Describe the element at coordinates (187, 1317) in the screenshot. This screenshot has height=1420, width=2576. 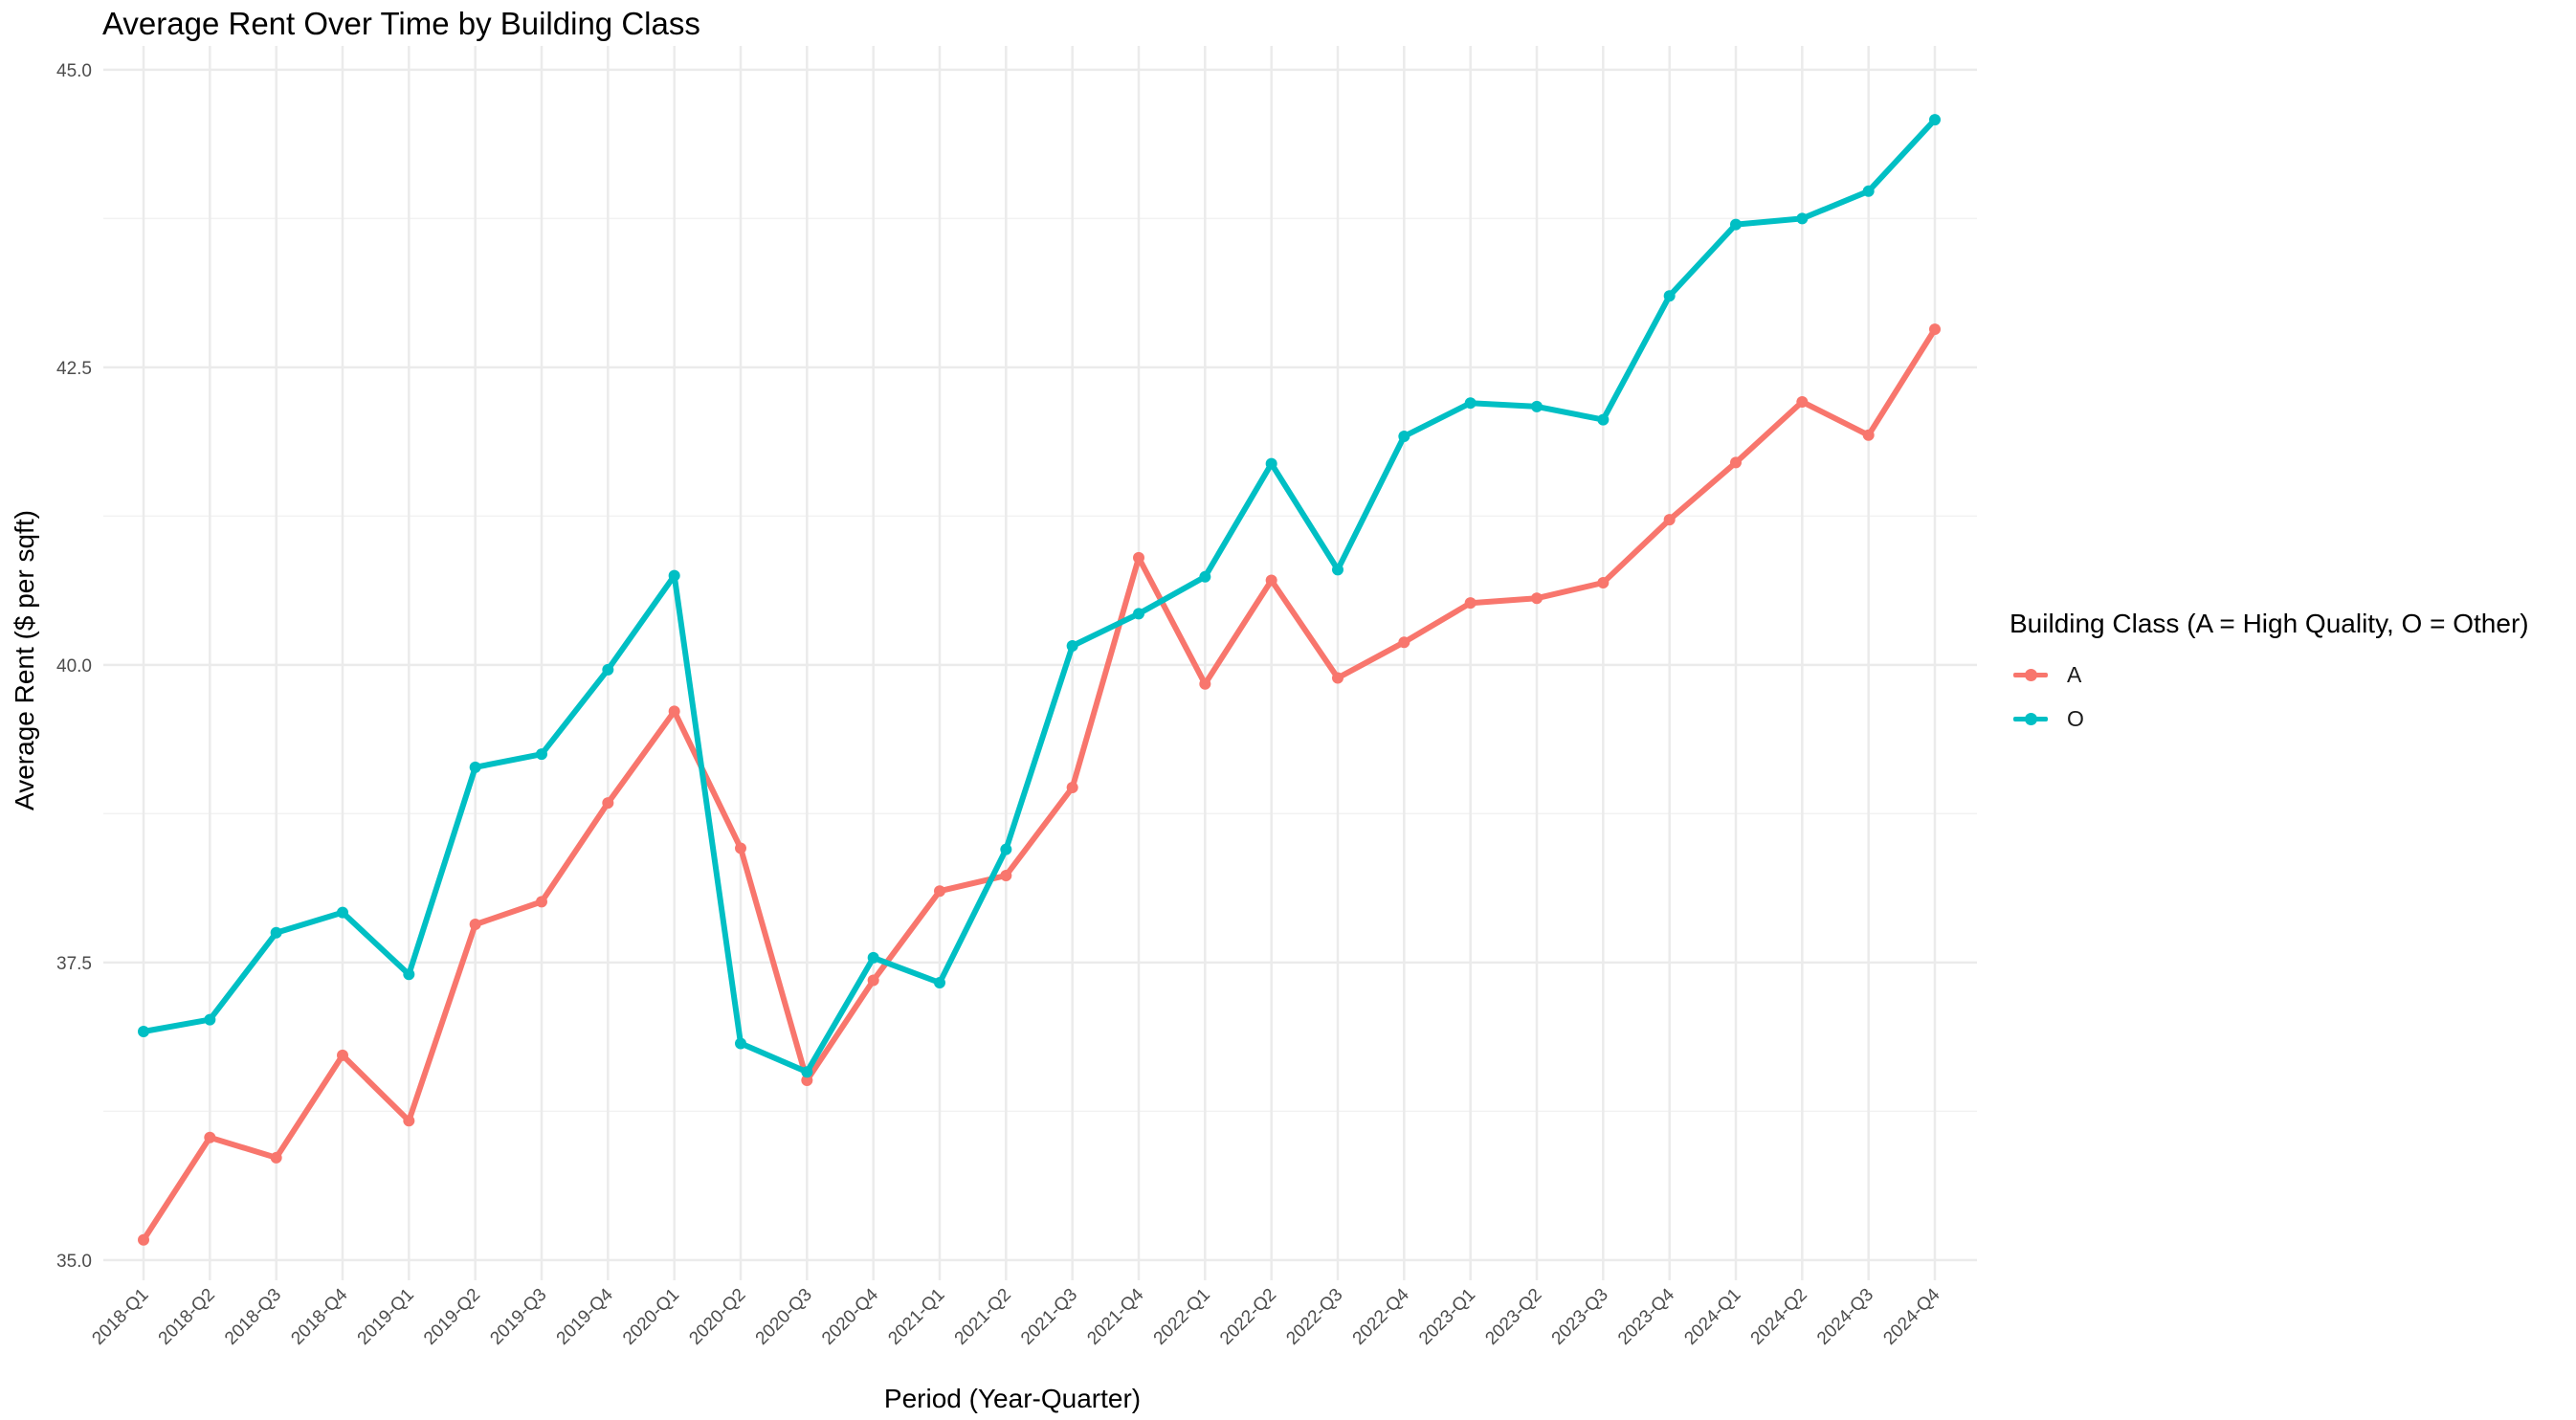
I see `x-tick-label: 2018-Q2` at that location.